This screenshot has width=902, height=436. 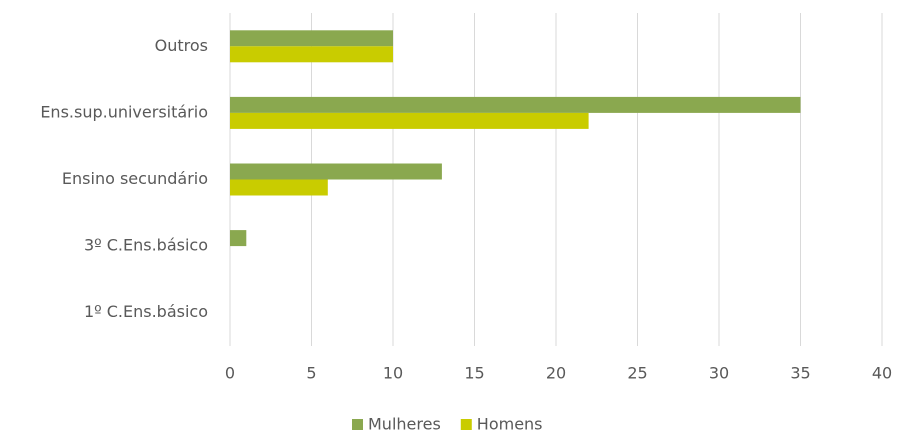 I want to click on x-tick-label: 35, so click(x=800, y=373).